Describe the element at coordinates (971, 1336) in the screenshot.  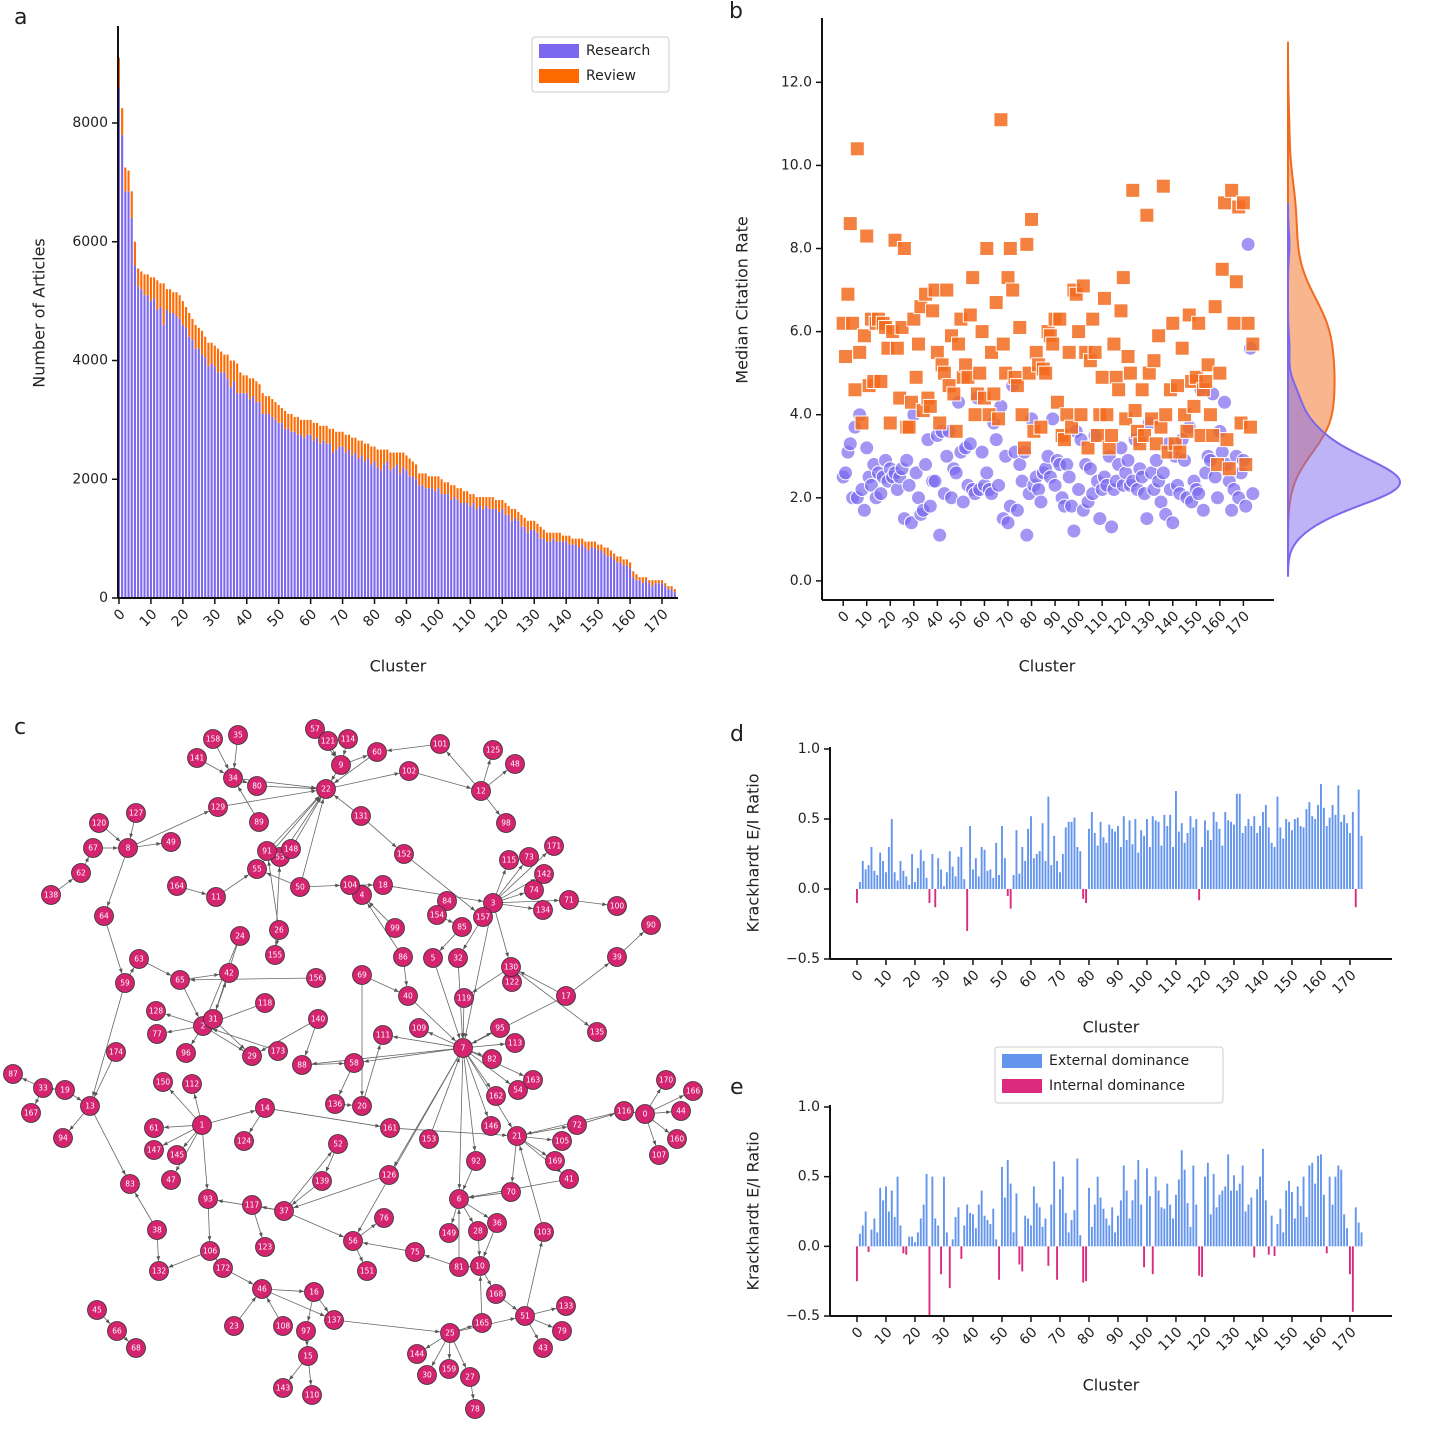
I see `x-tick-label: 40` at that location.